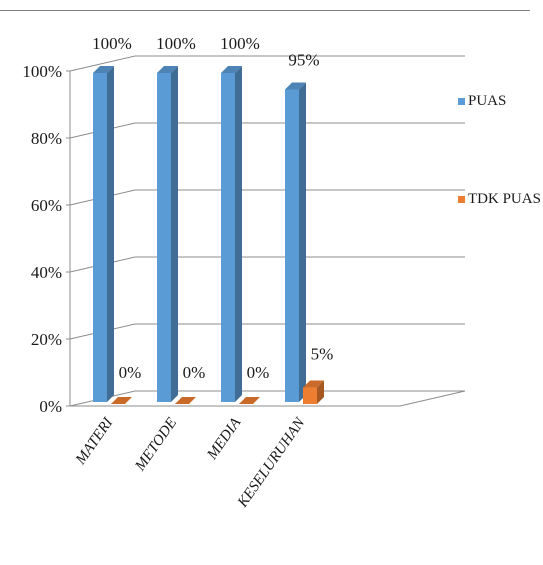 This screenshot has height=565, width=543. What do you see at coordinates (224, 438) in the screenshot?
I see `x-category-label: MEDIA` at bounding box center [224, 438].